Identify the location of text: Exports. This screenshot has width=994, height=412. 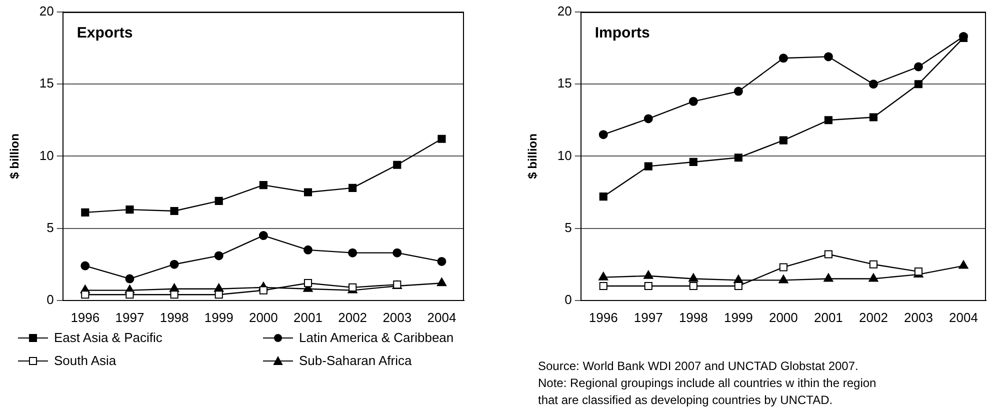
(104, 33).